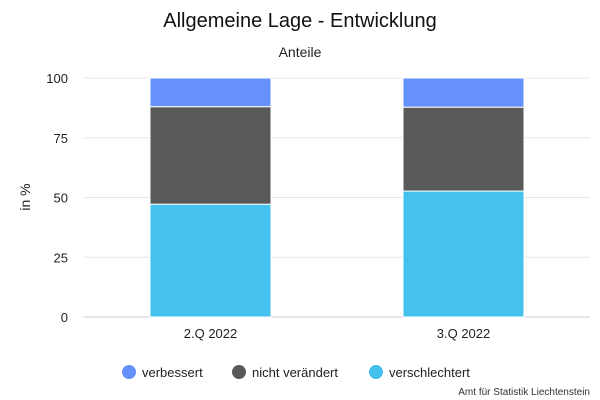 The width and height of the screenshot is (600, 400). What do you see at coordinates (61, 198) in the screenshot?
I see `y-tick-label-50: 50` at bounding box center [61, 198].